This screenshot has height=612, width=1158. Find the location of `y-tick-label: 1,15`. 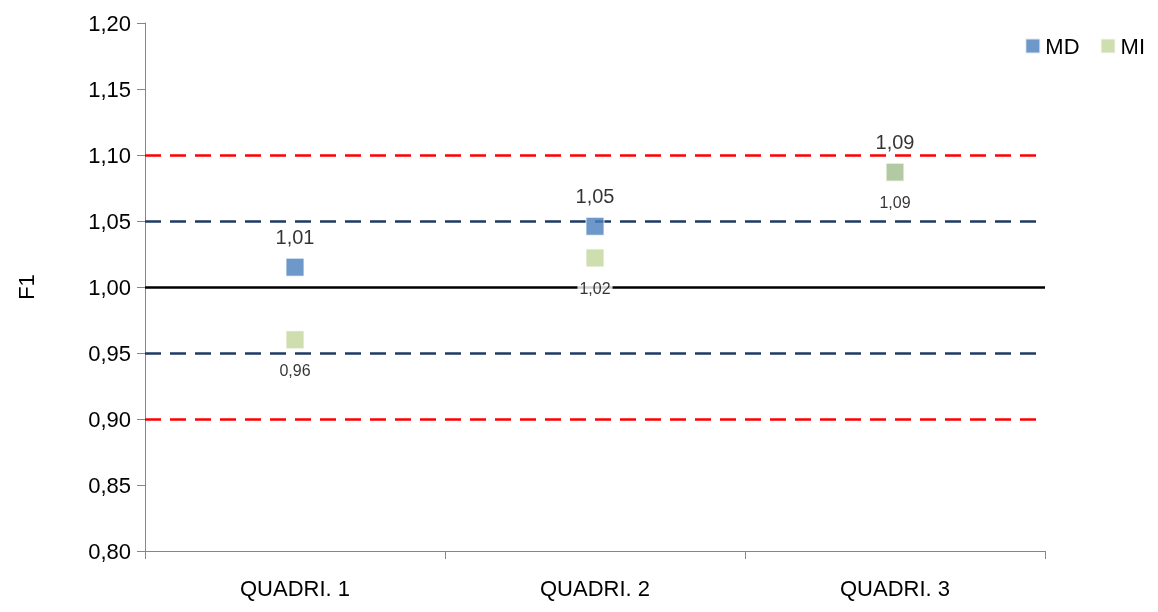

y-tick-label: 1,15 is located at coordinates (109, 89).